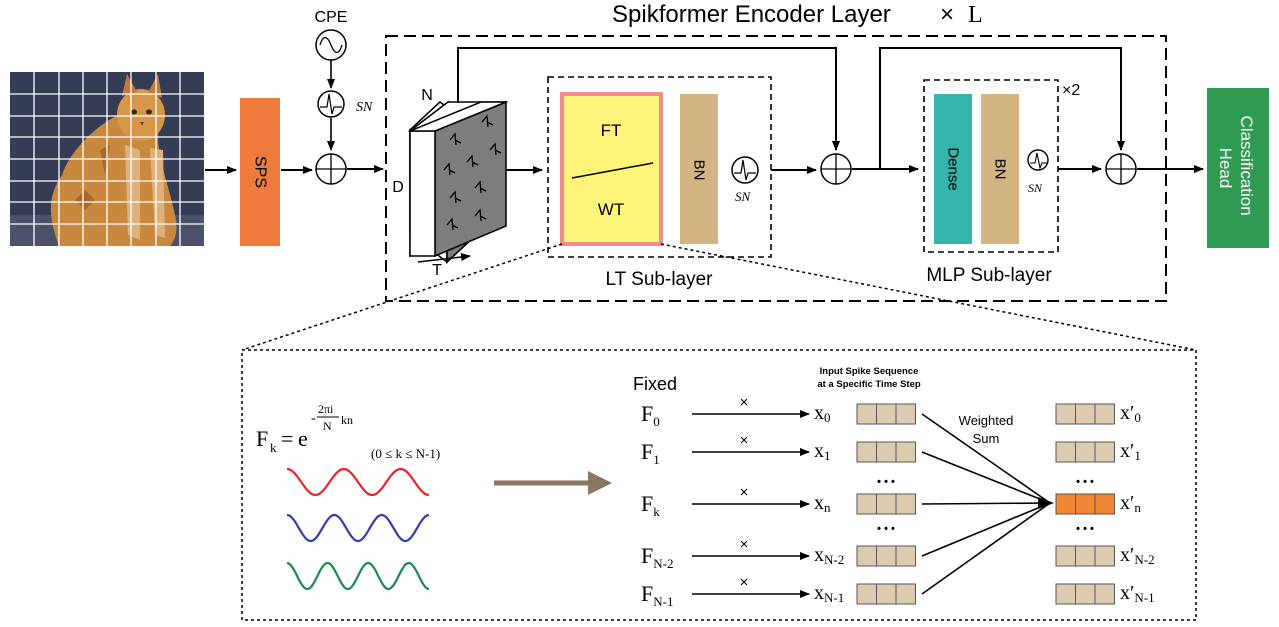 This screenshot has width=1279, height=627. I want to click on ellipsis-input-lower: • • •, so click(886, 529).